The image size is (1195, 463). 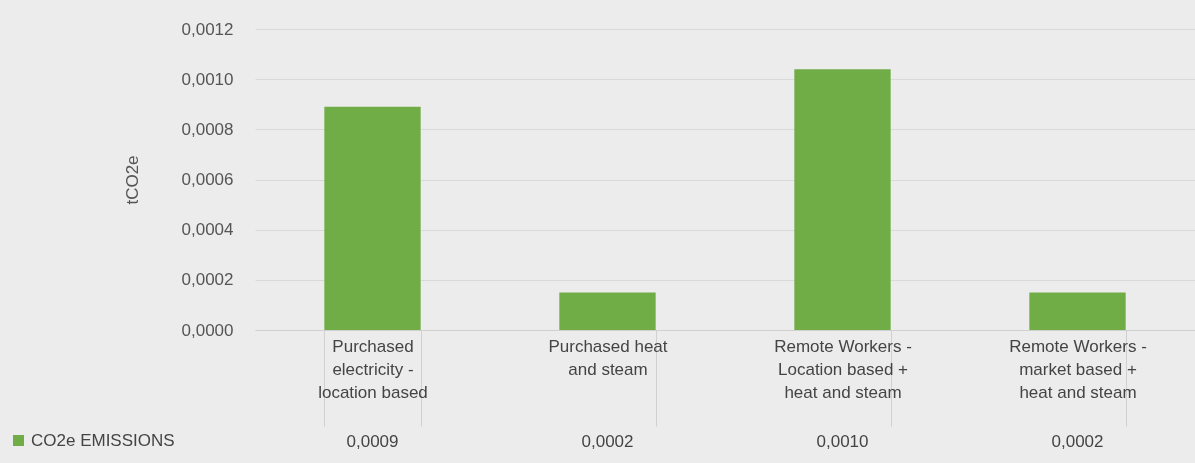 What do you see at coordinates (207, 79) in the screenshot?
I see `y-tick-label: 0,0010` at bounding box center [207, 79].